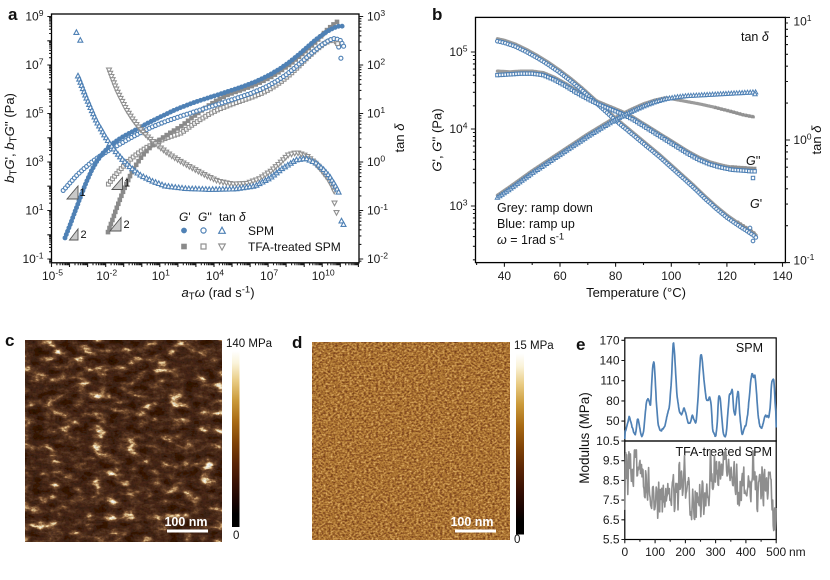 This screenshot has width=830, height=580. I want to click on svg-text: nm, so click(797, 552).